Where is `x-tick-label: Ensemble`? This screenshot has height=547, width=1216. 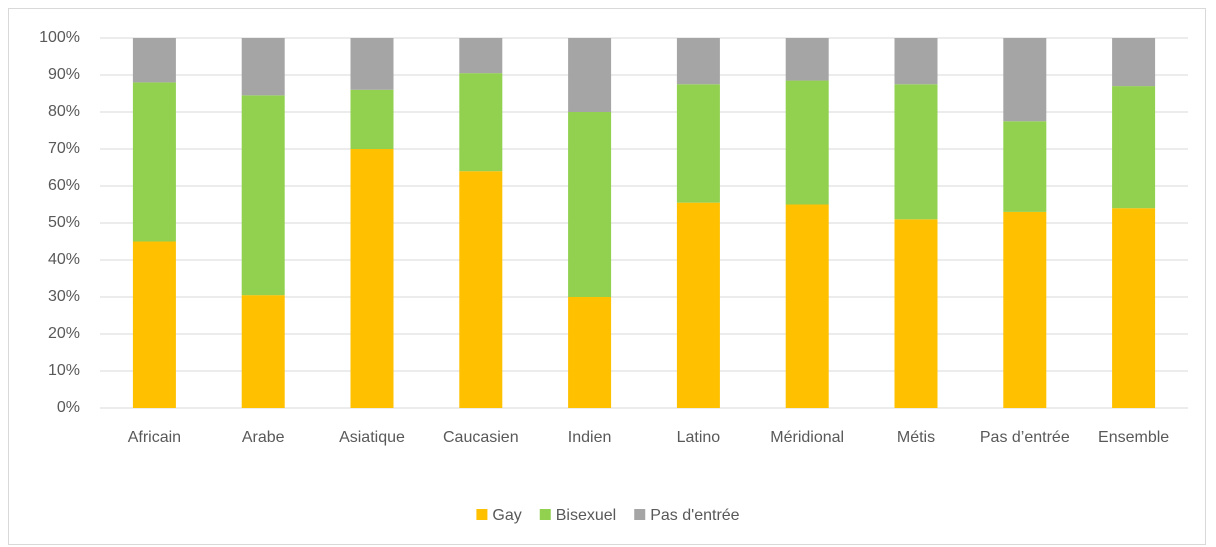 x-tick-label: Ensemble is located at coordinates (1134, 437).